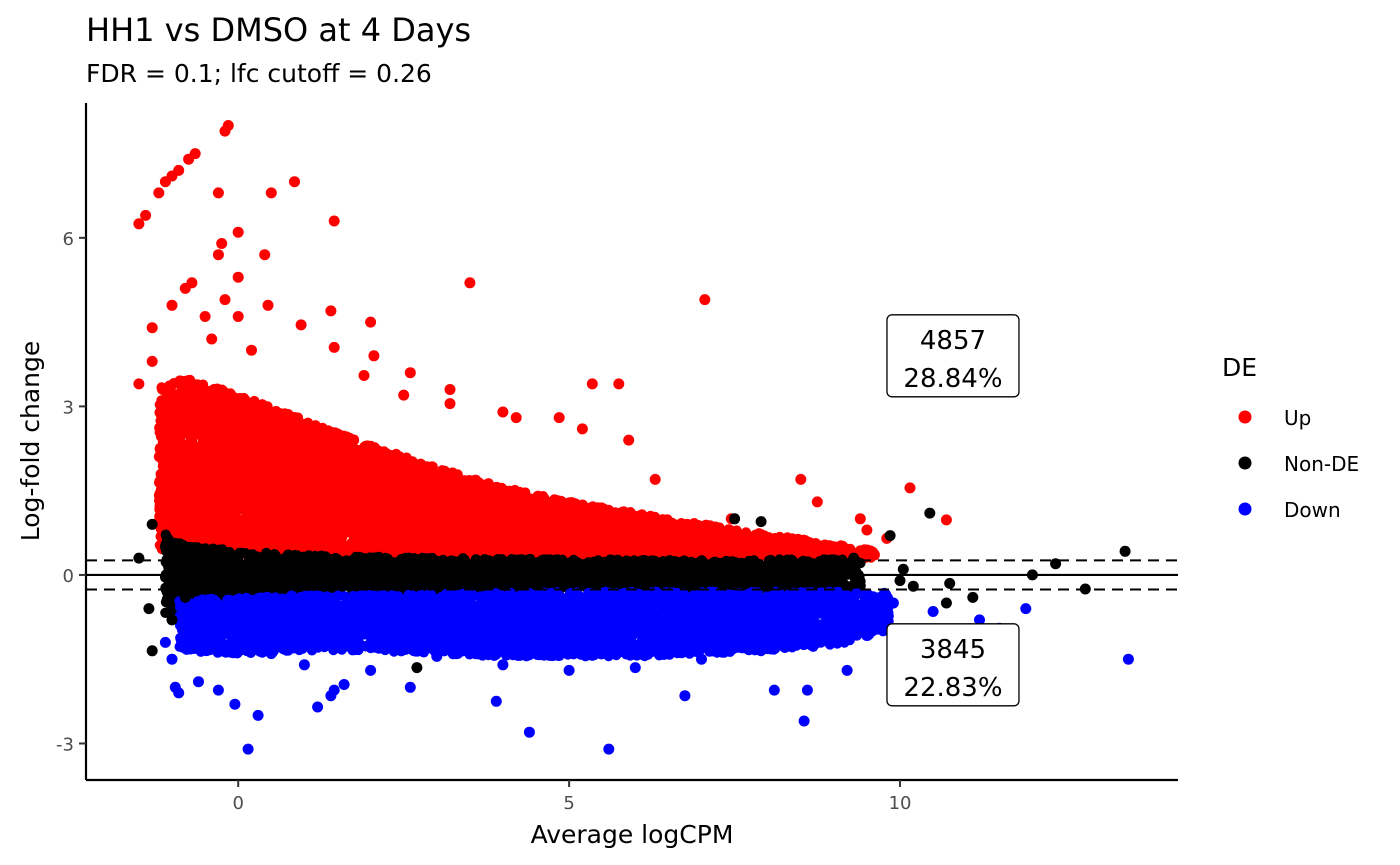 The height and width of the screenshot is (865, 1400). I want to click on chart-subtitle: FDR = 0.1; lfc cutoff = 0.26, so click(259, 73).